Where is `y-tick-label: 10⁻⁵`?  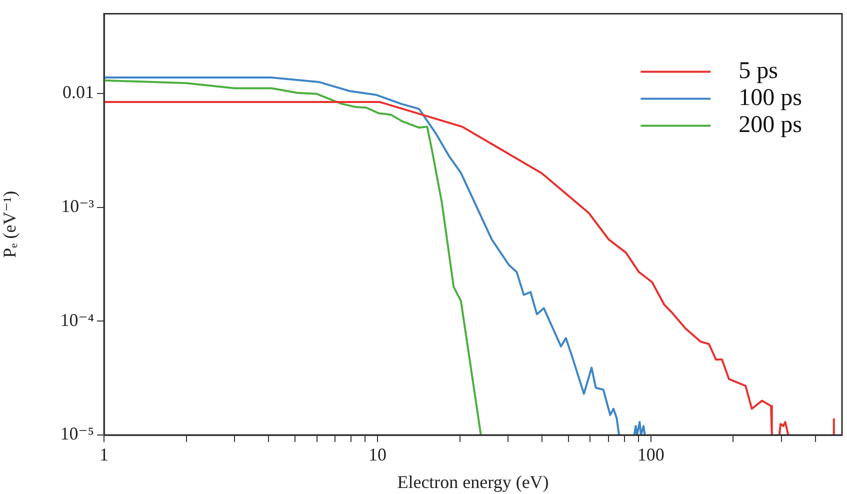 y-tick-label: 10⁻⁵ is located at coordinates (77, 434).